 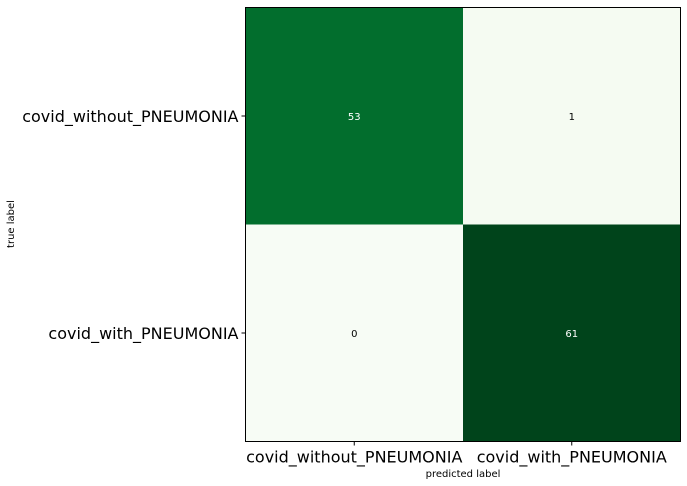 I want to click on cell-value-label: 53, so click(x=354, y=117).